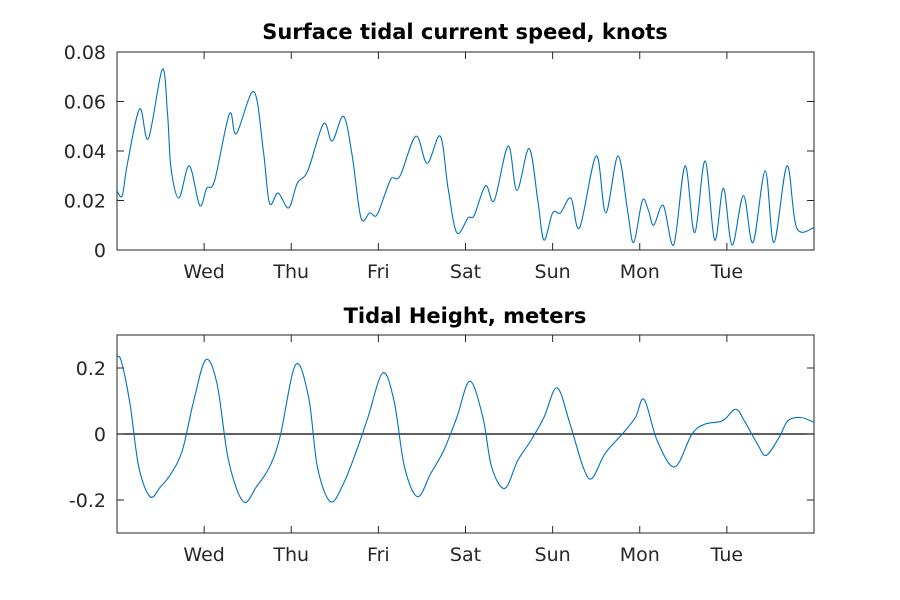 The height and width of the screenshot is (600, 900). What do you see at coordinates (553, 555) in the screenshot?
I see `tidal-height-x-tick-label: Sun` at bounding box center [553, 555].